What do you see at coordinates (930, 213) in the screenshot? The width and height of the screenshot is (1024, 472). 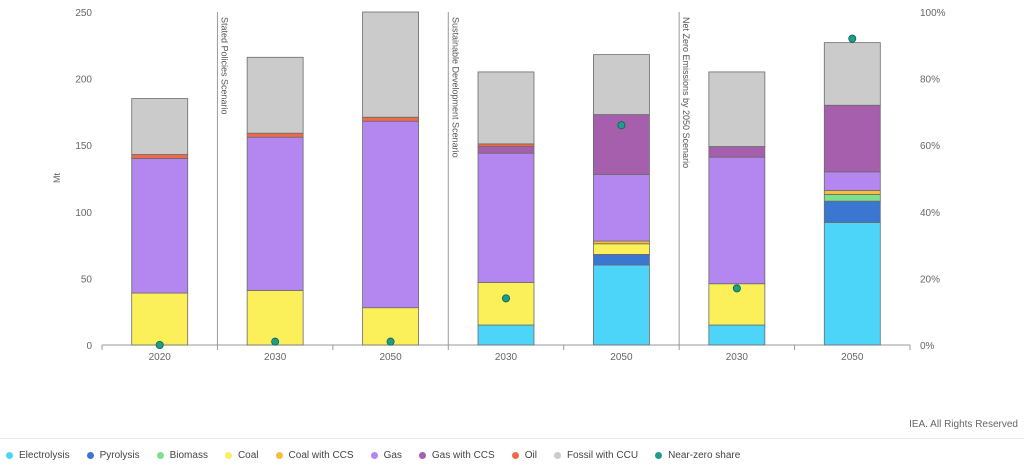 I see `y2-axis-tick-label: 40%` at bounding box center [930, 213].